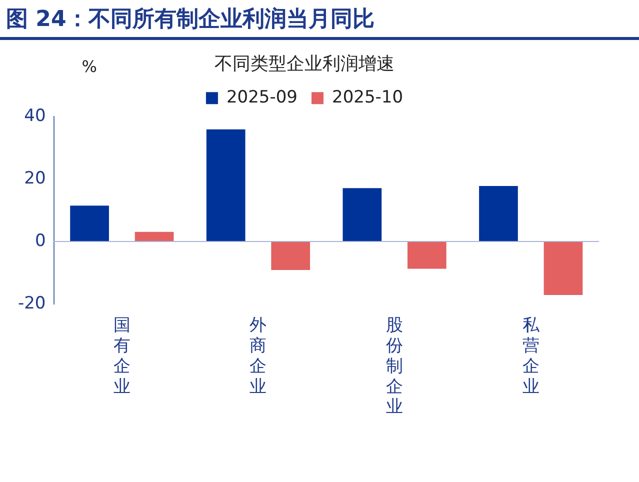 The image size is (639, 482). I want to click on x-tick-label: 外商企业, so click(258, 356).